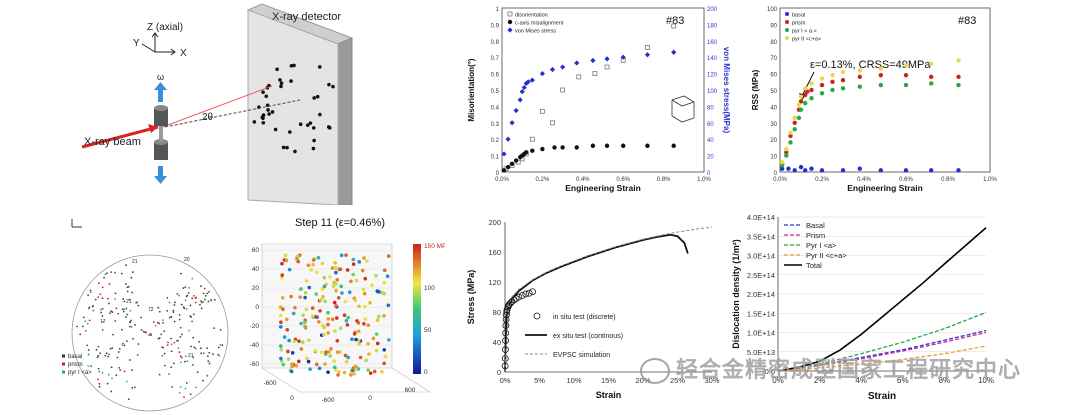 Image resolution: width=1080 pixels, height=415 pixels. What do you see at coordinates (471, 90) in the screenshot?
I see `y-axis-label: Misorientation(°)` at bounding box center [471, 90].